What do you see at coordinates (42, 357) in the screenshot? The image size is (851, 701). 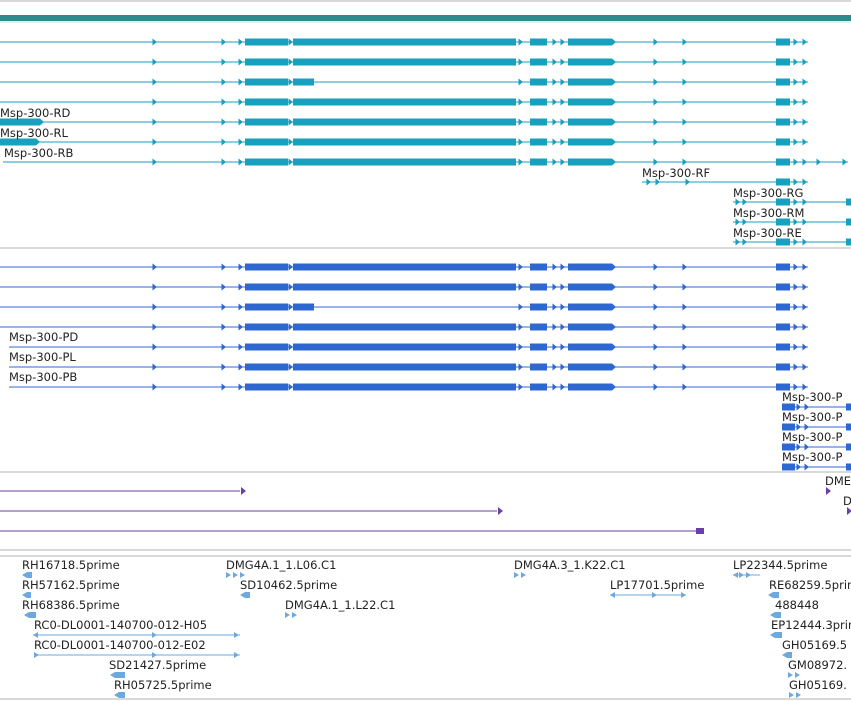 I see `protein-label: Msp-300-PL` at bounding box center [42, 357].